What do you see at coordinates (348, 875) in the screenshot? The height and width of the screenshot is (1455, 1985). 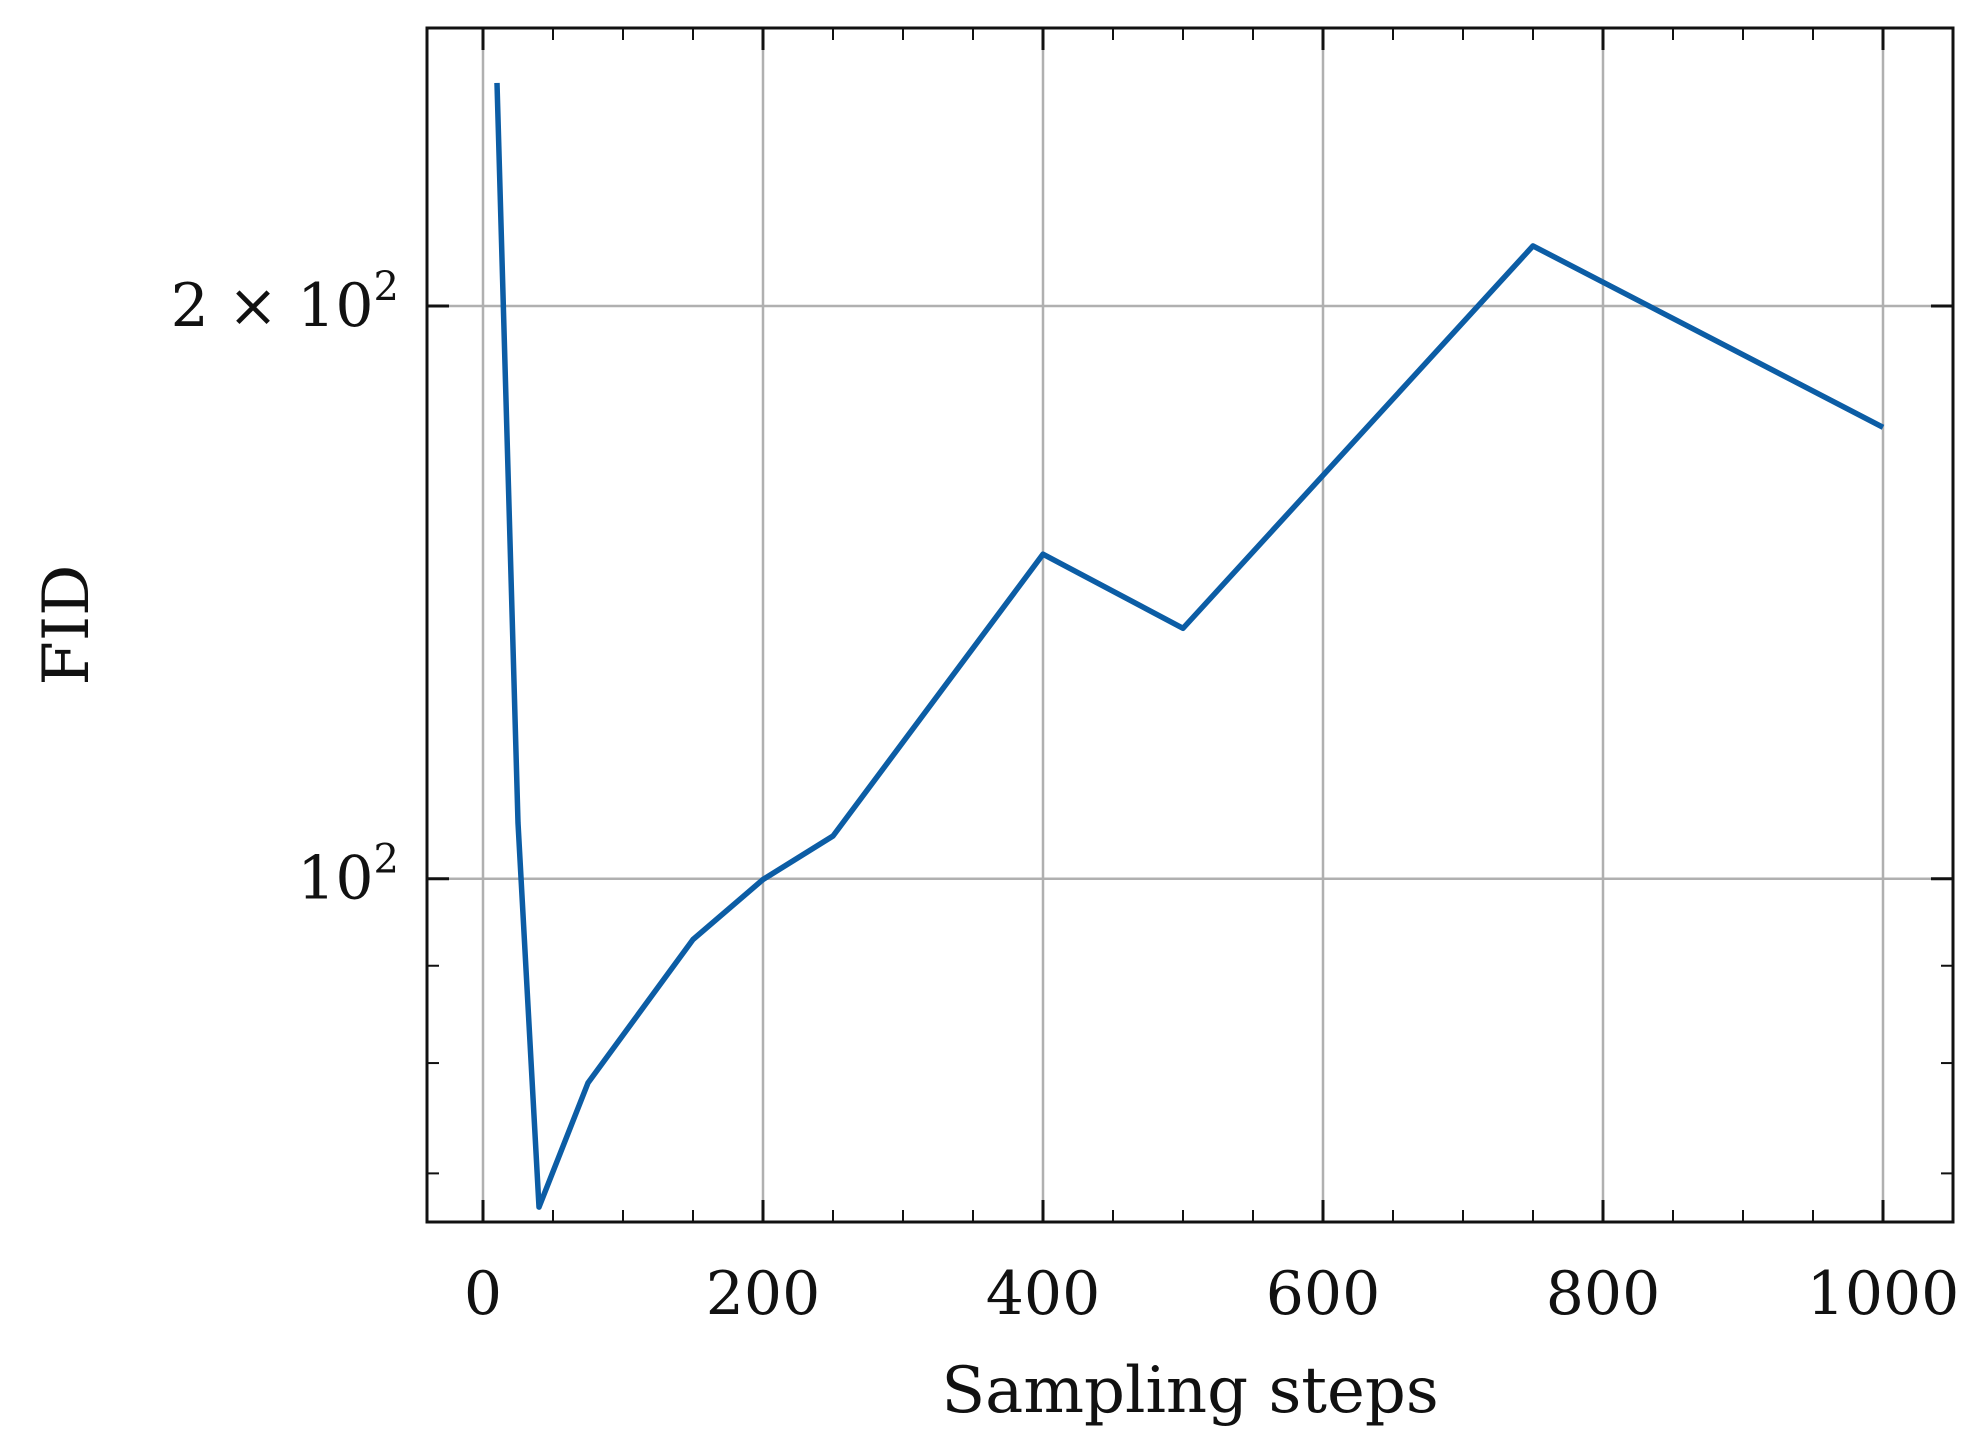 I see `y-tick-label: 102` at bounding box center [348, 875].